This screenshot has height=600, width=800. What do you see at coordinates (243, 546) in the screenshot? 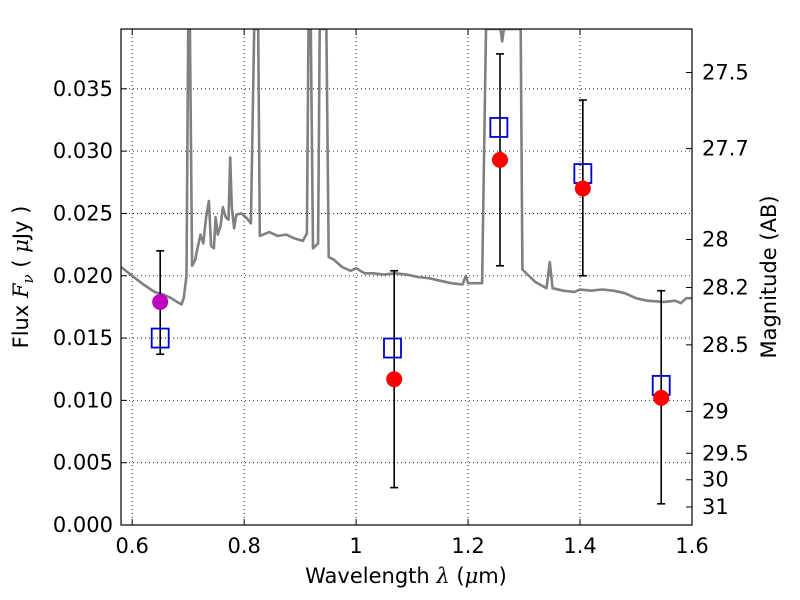
I see `x-tick-label: 0.8` at bounding box center [243, 546].